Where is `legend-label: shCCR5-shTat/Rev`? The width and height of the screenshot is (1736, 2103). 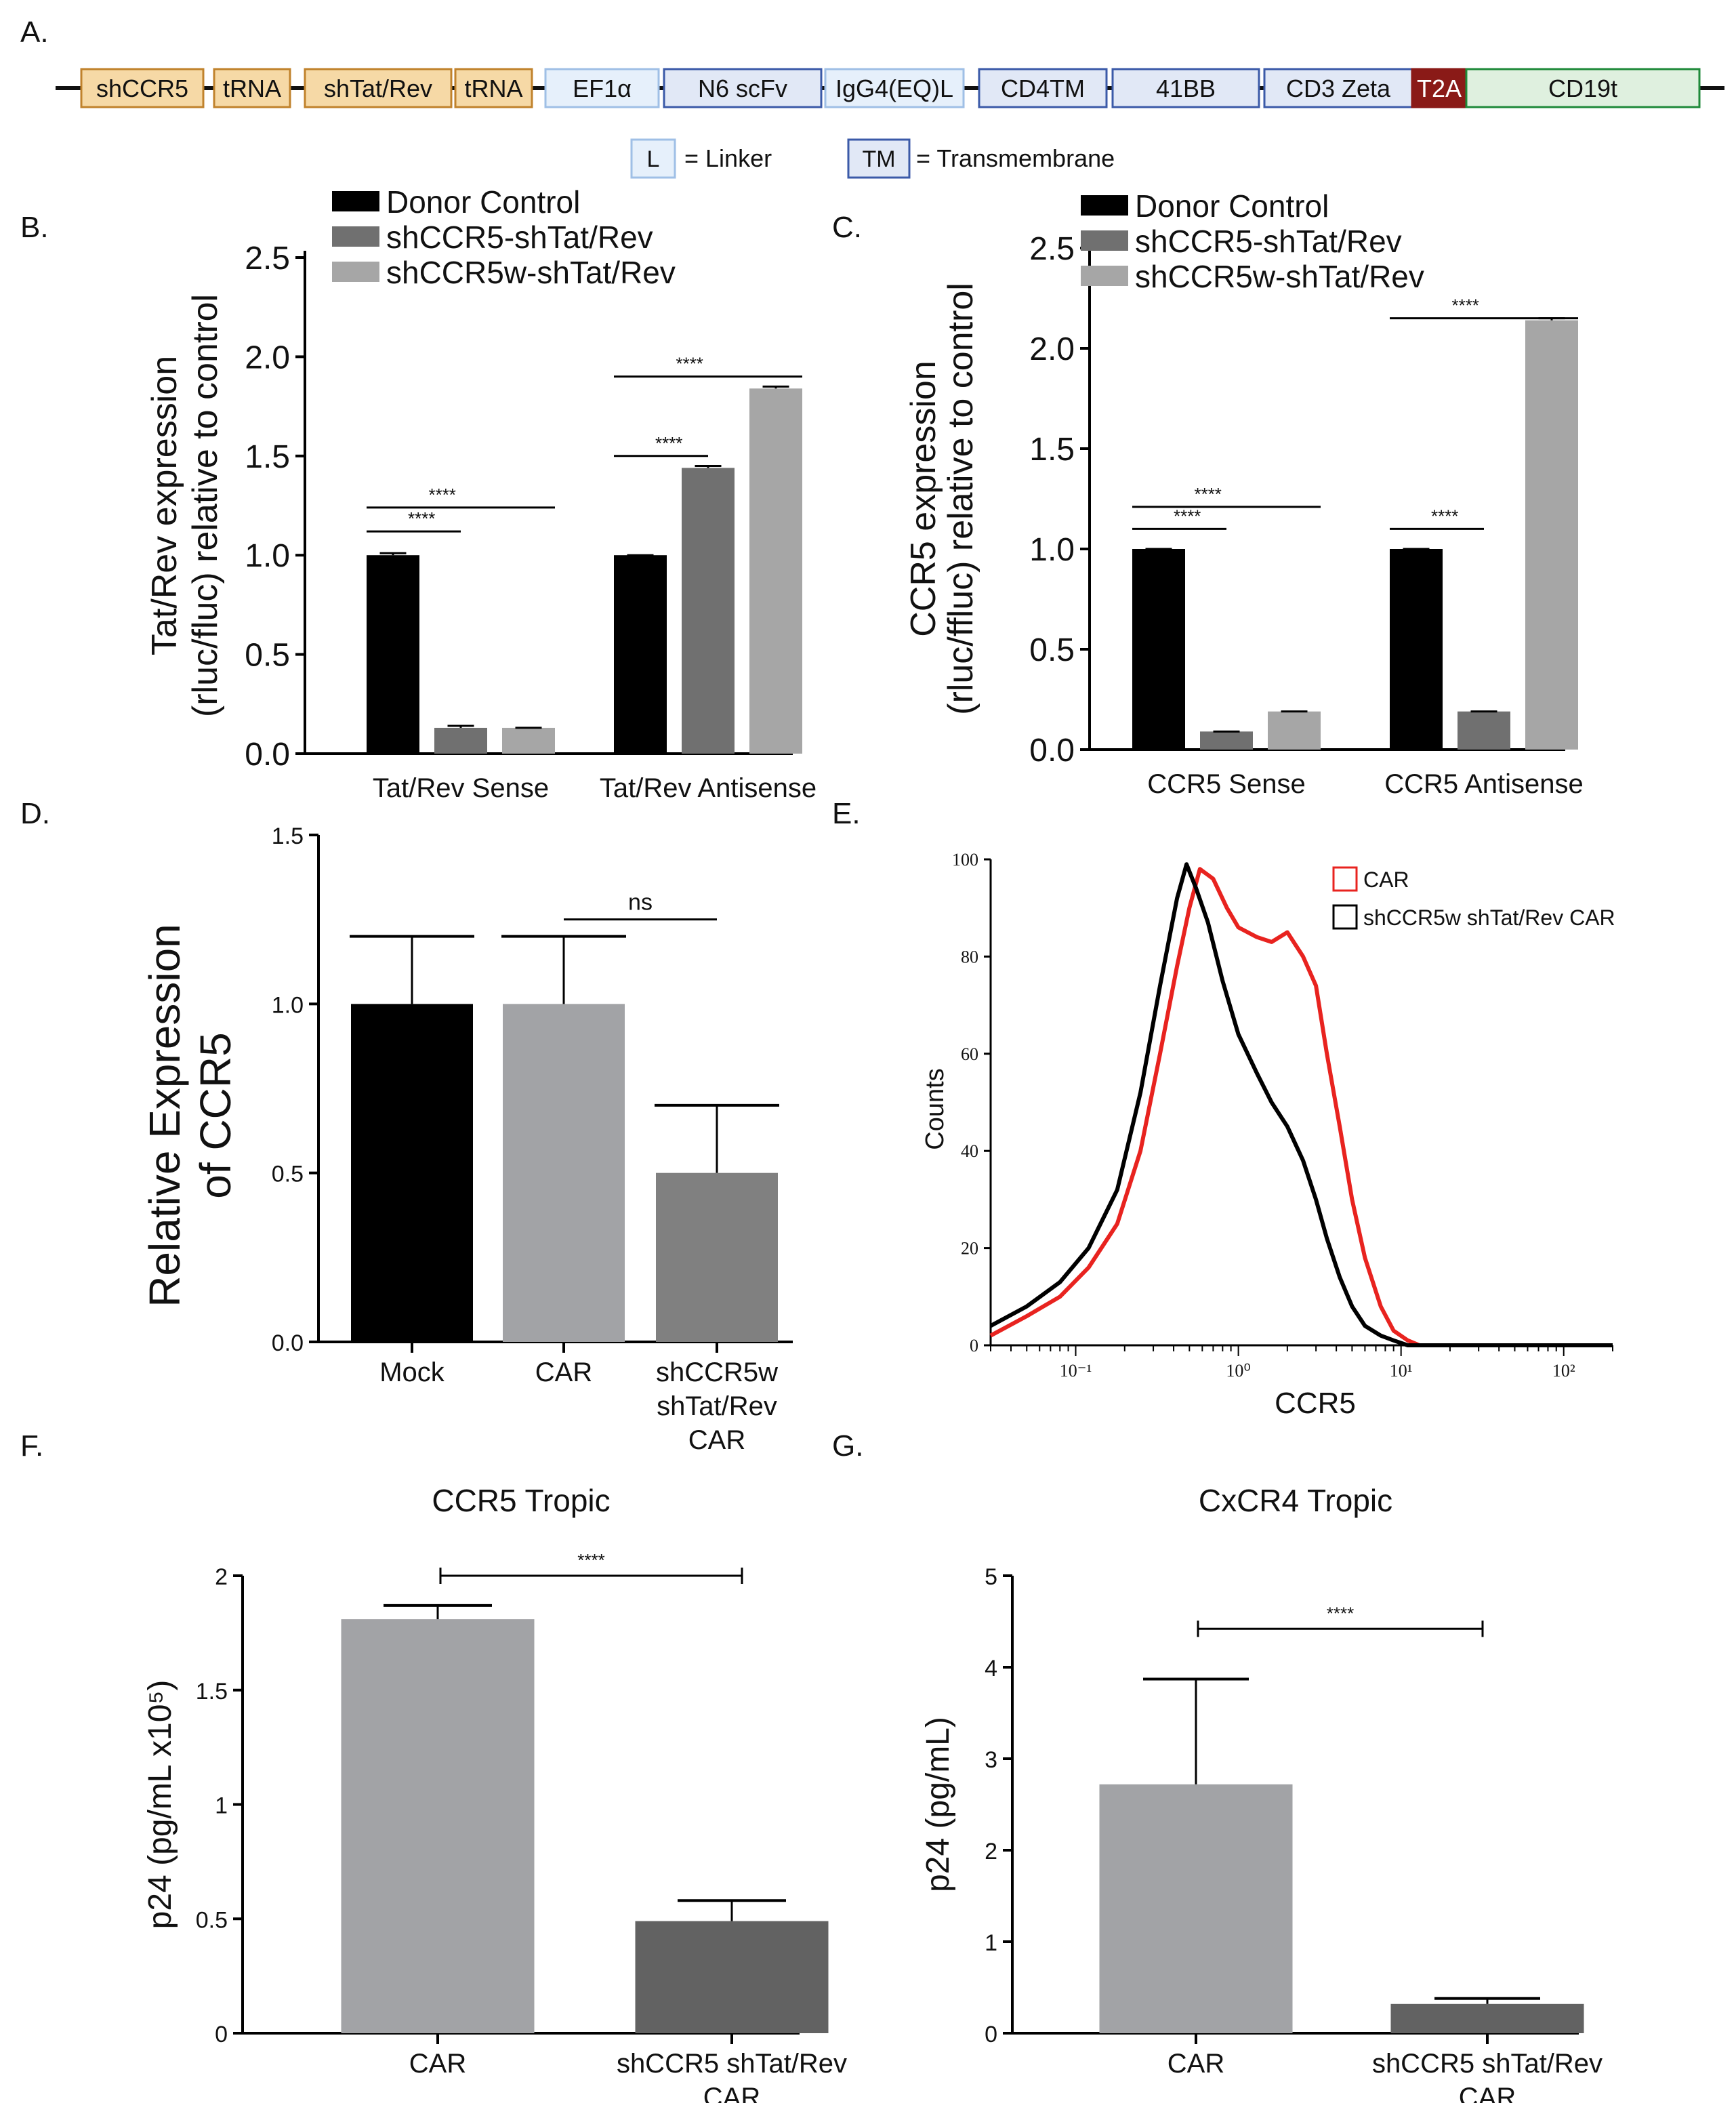 legend-label: shCCR5-shTat/Rev is located at coordinates (1268, 242).